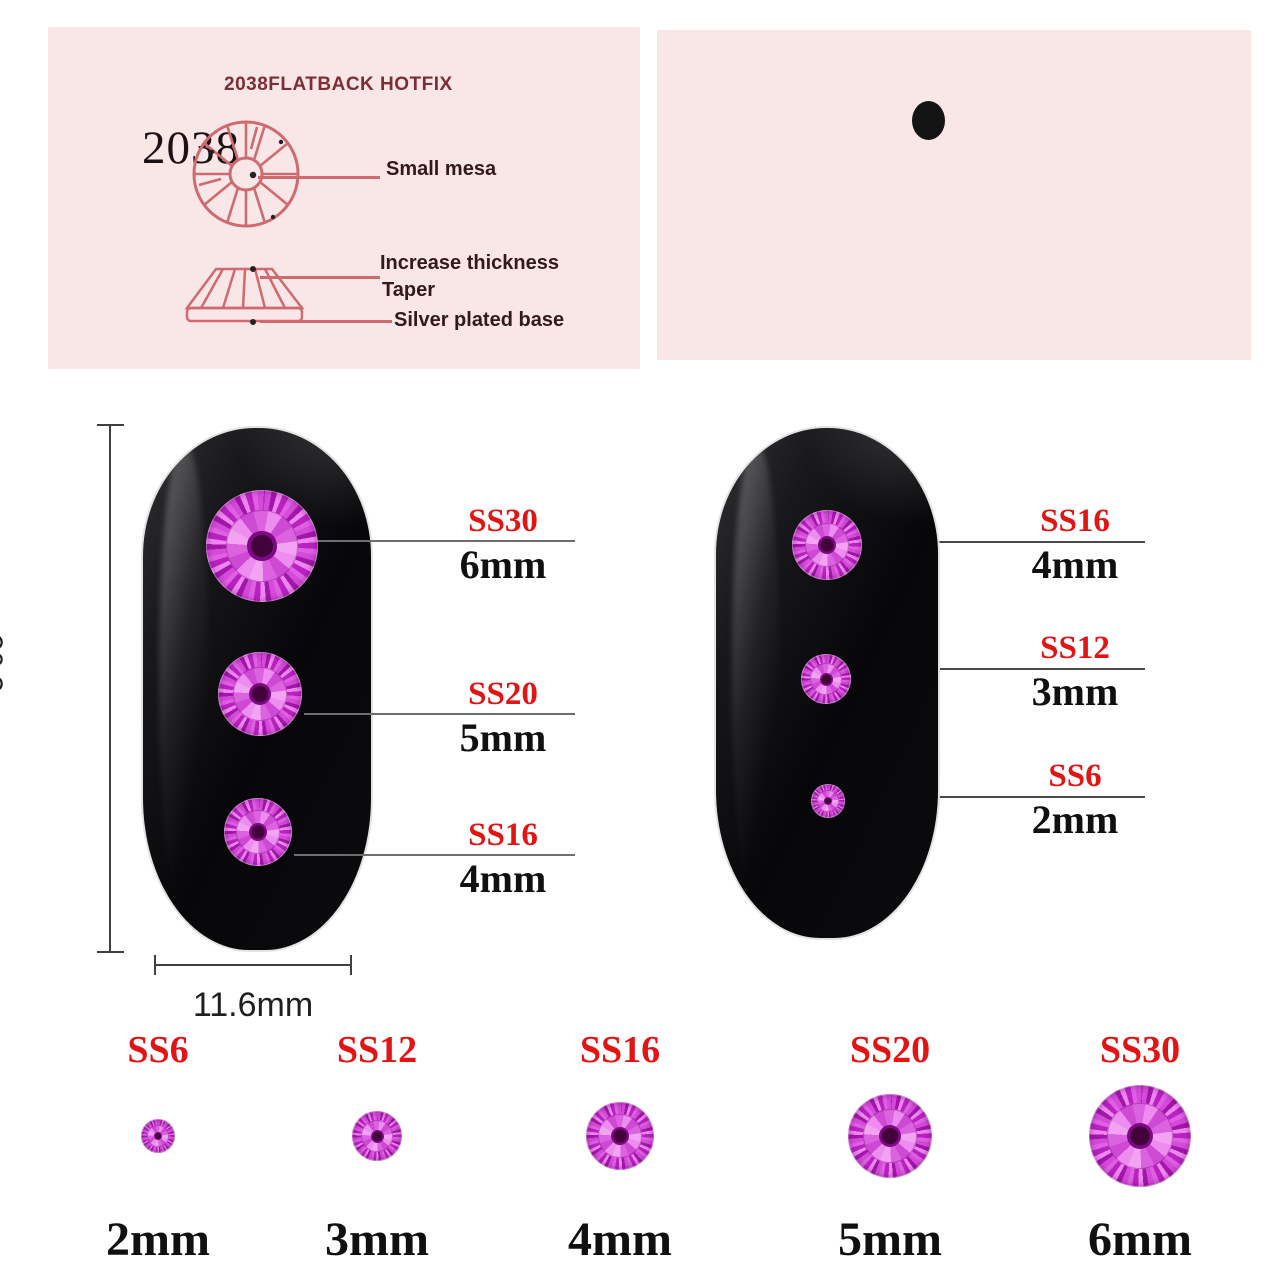 The height and width of the screenshot is (1288, 1288). What do you see at coordinates (890, 1136) in the screenshot?
I see `size-row-gem-ss20` at bounding box center [890, 1136].